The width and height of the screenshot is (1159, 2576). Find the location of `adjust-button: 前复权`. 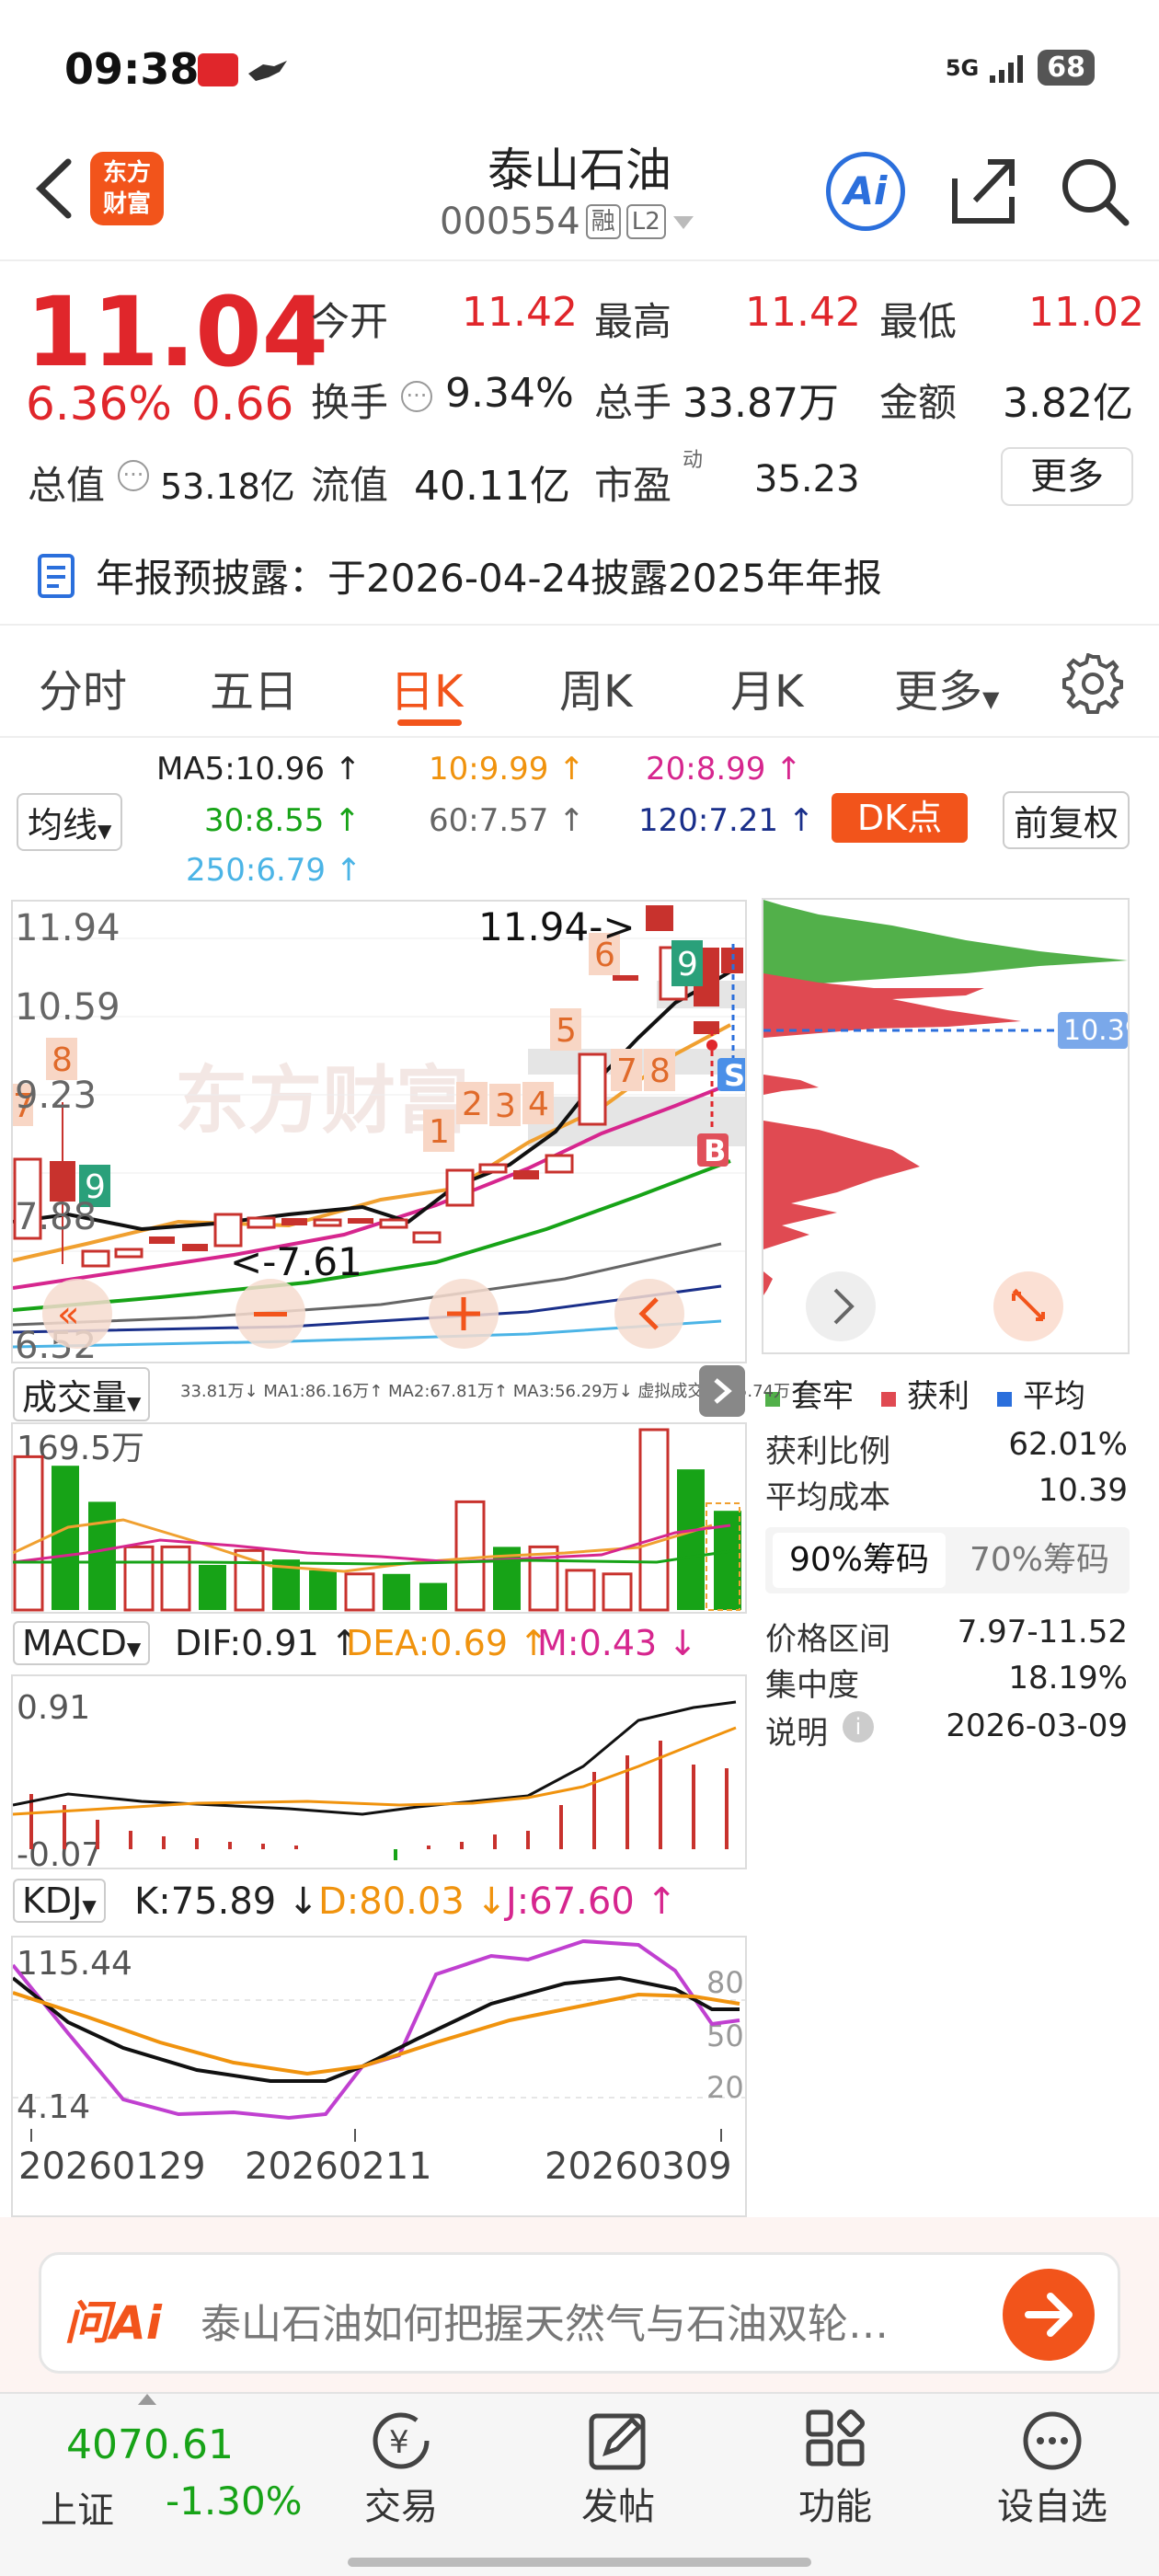

adjust-button: 前复权 is located at coordinates (1066, 820).